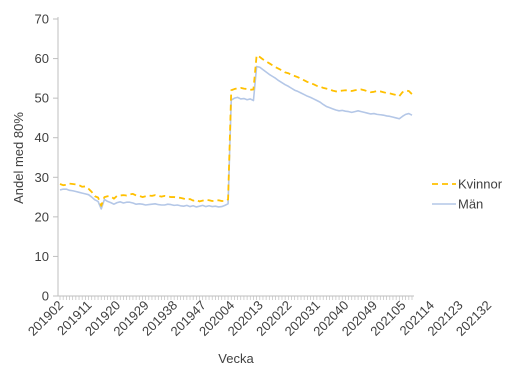 The height and width of the screenshot is (367, 508). Describe the element at coordinates (42, 256) in the screenshot. I see `y-tick-label: 10` at that location.